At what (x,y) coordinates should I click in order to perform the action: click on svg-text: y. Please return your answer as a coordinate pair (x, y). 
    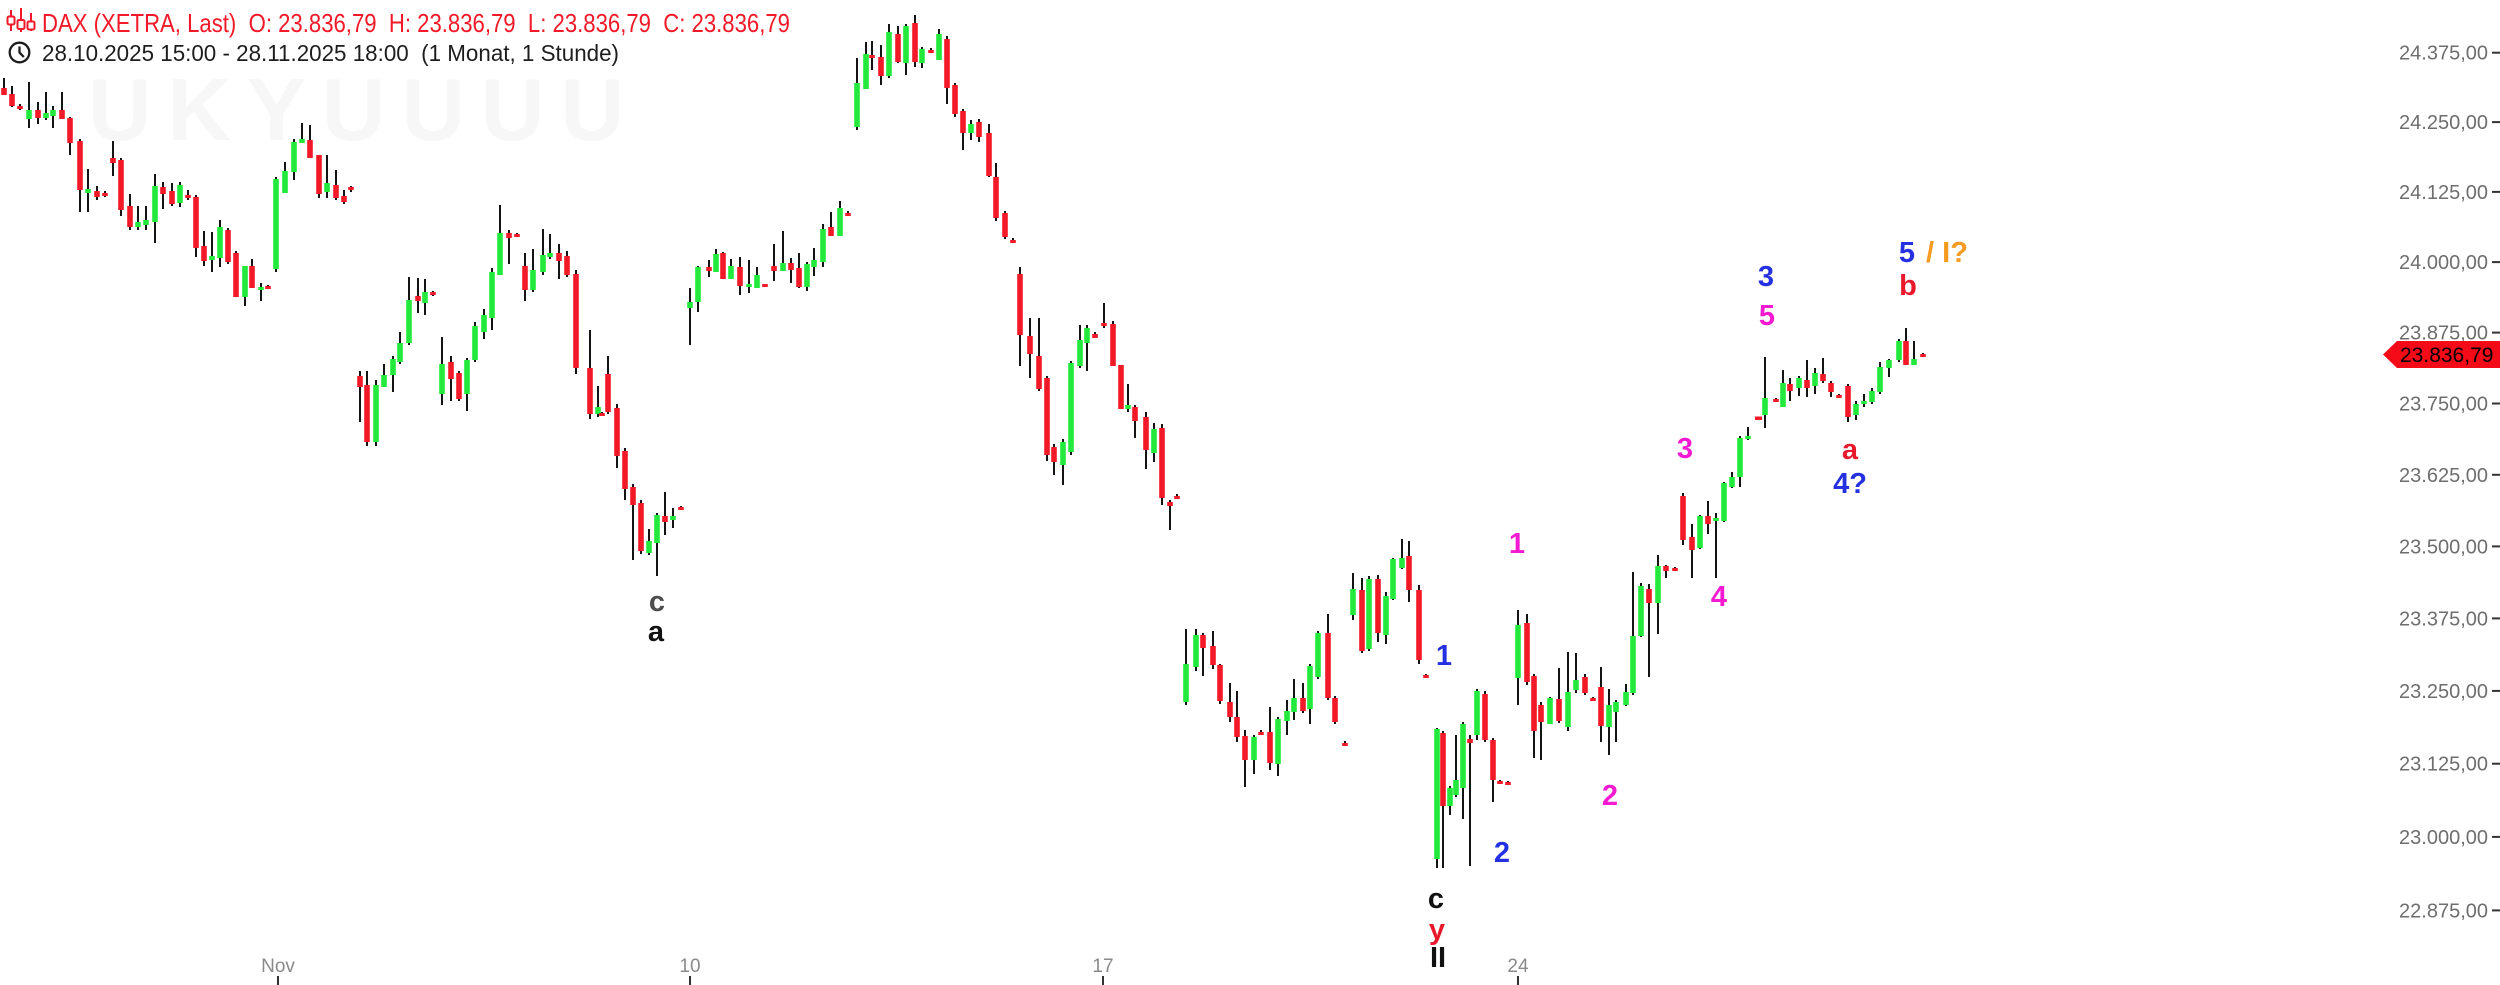
    Looking at the image, I should click on (1437, 930).